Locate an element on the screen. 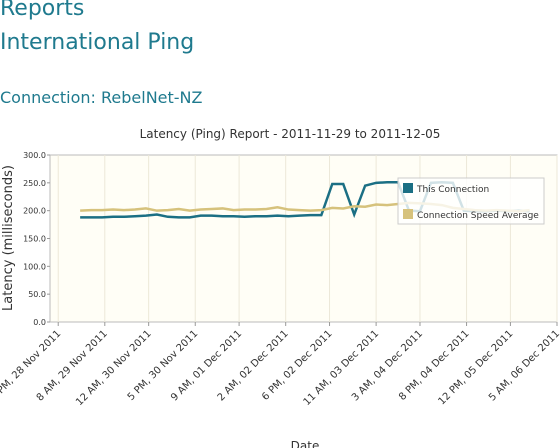 This screenshot has height=448, width=560. x-tick-label: 12 AM, 30 Nov 2011 is located at coordinates (114, 368).